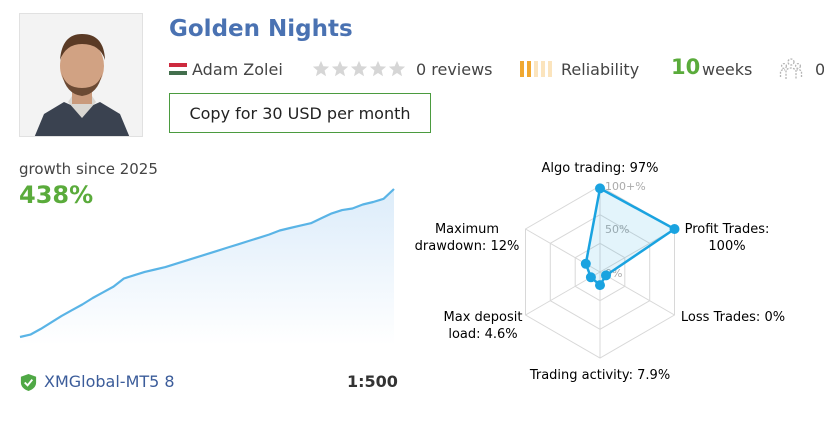 The width and height of the screenshot is (824, 429). Describe the element at coordinates (599, 168) in the screenshot. I see `radar-axis-label: Algo trading: 97%` at that location.